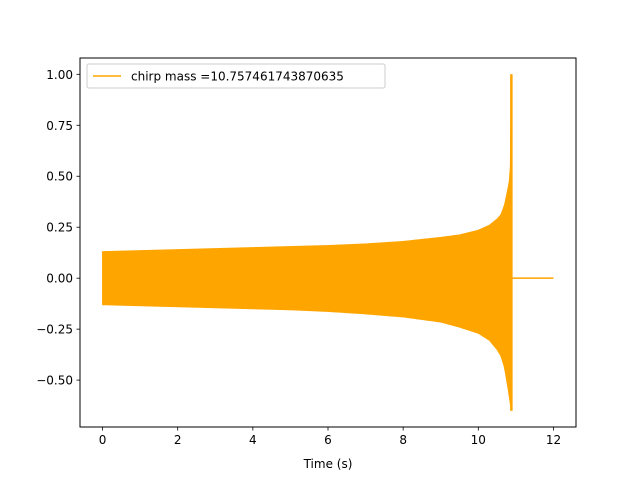  What do you see at coordinates (59, 126) in the screenshot?
I see `y-tick-label: 0.75` at bounding box center [59, 126].